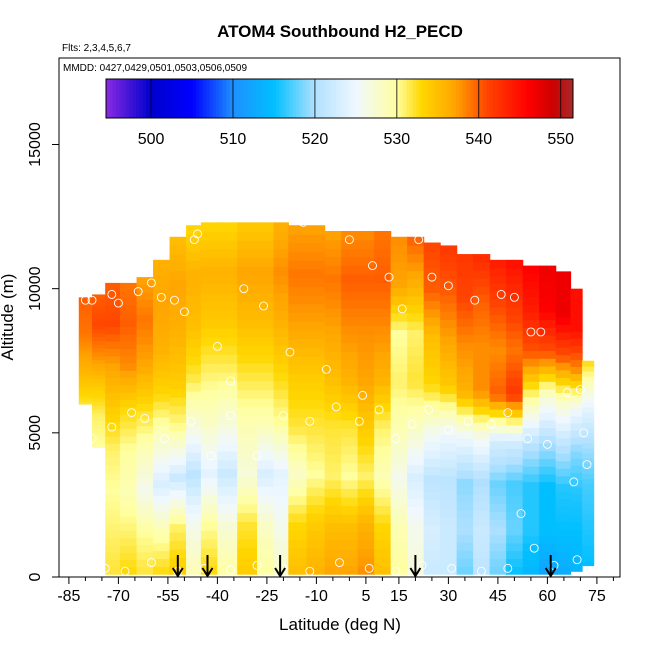 The image size is (650, 650). I want to click on arrow-head, so click(207, 572).